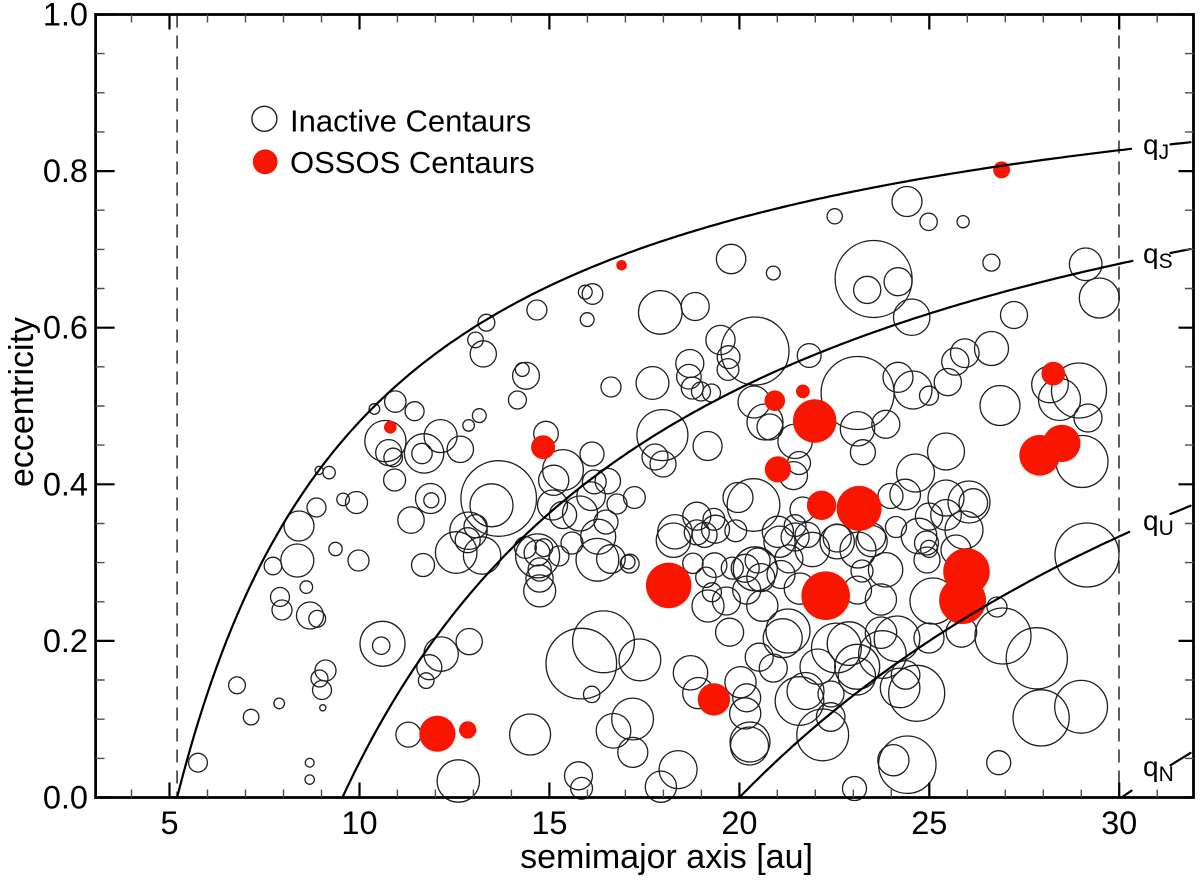 This screenshot has height=886, width=1200. What do you see at coordinates (929, 823) in the screenshot?
I see `svg-text: 25` at bounding box center [929, 823].